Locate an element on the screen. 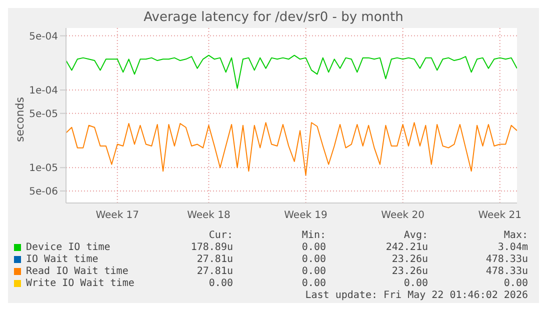 The image size is (547, 311). text: 242.21u is located at coordinates (406, 247).